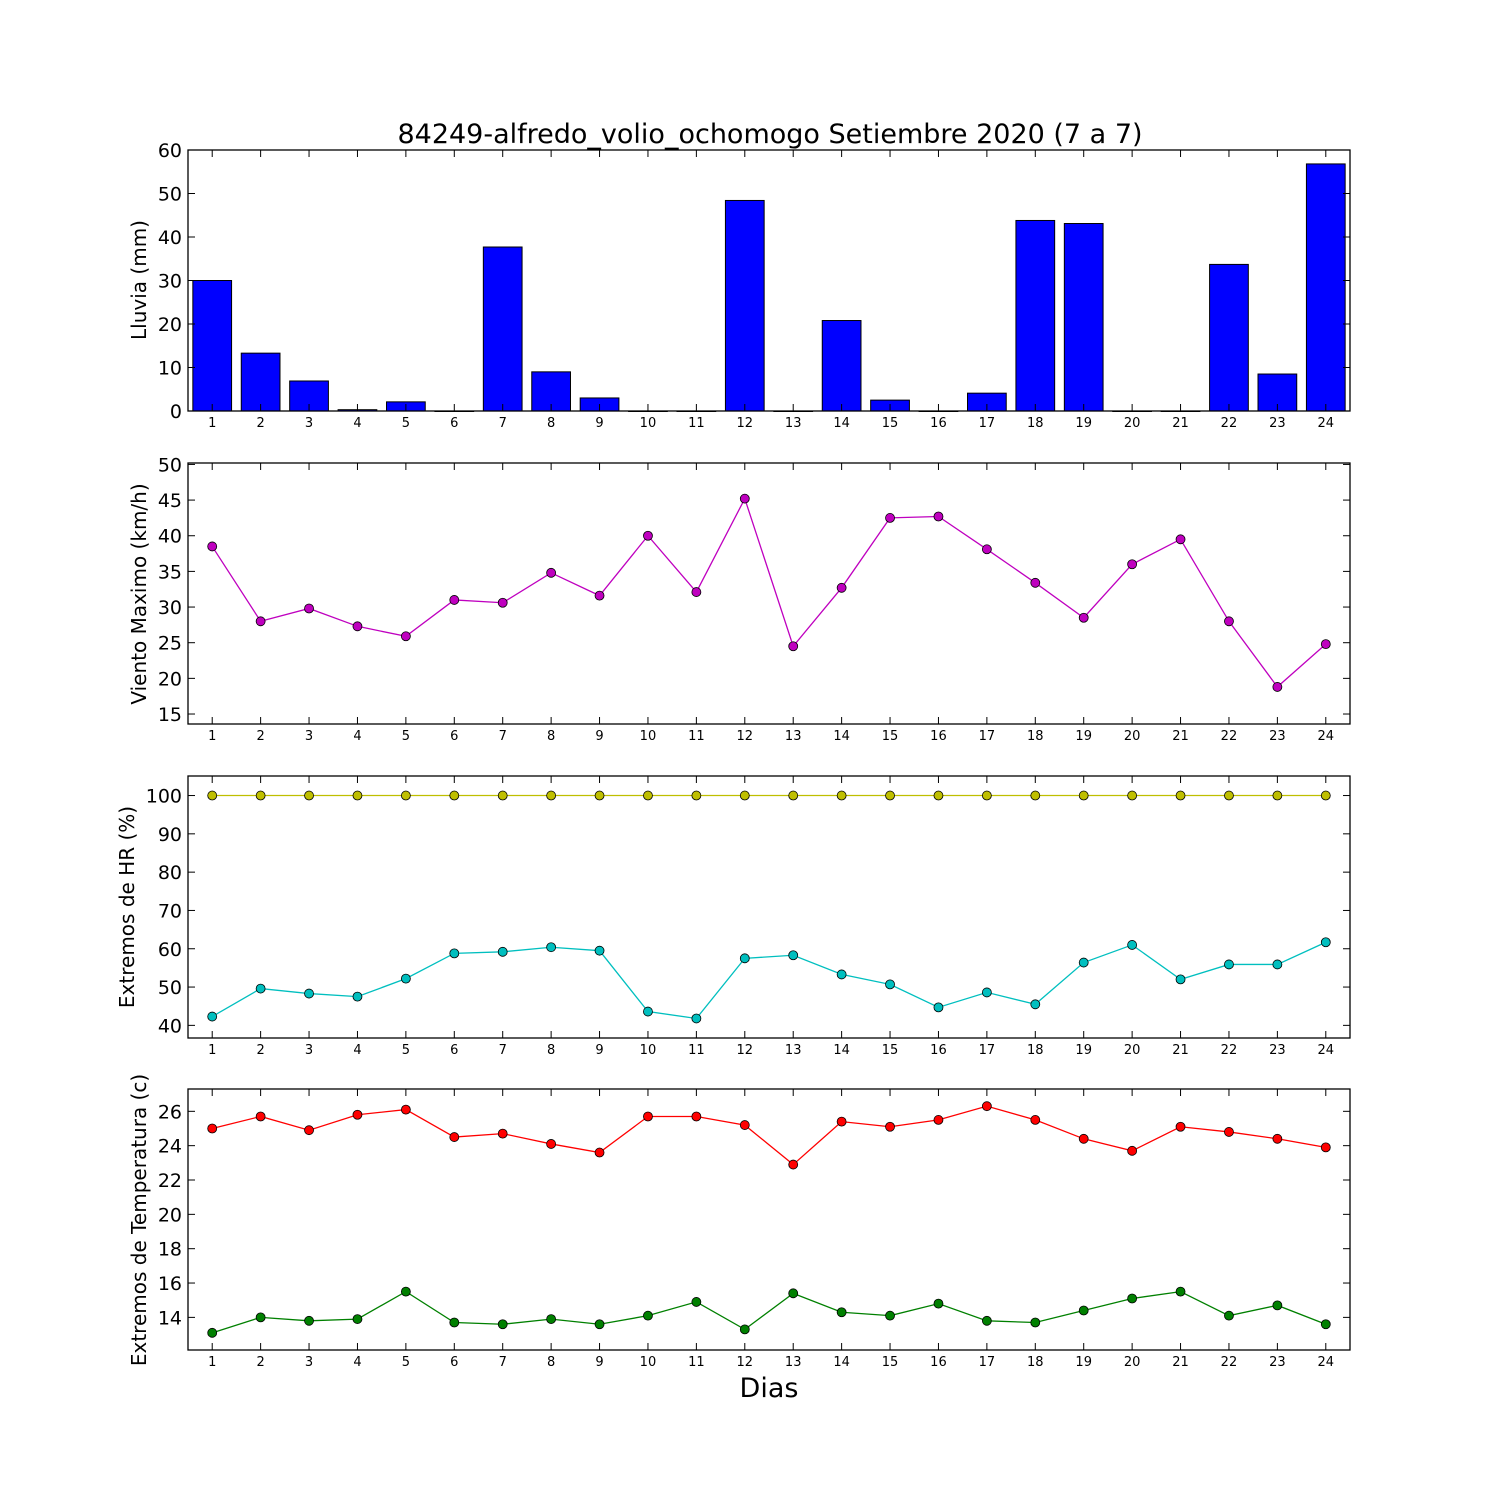 This screenshot has width=1500, height=1500. What do you see at coordinates (406, 736) in the screenshot?
I see `wind-x-tick-label: 5` at bounding box center [406, 736].